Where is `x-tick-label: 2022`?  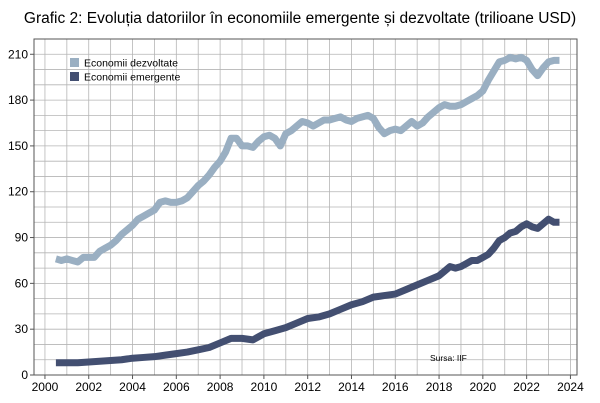 x-tick-label: 2022 is located at coordinates (526, 387).